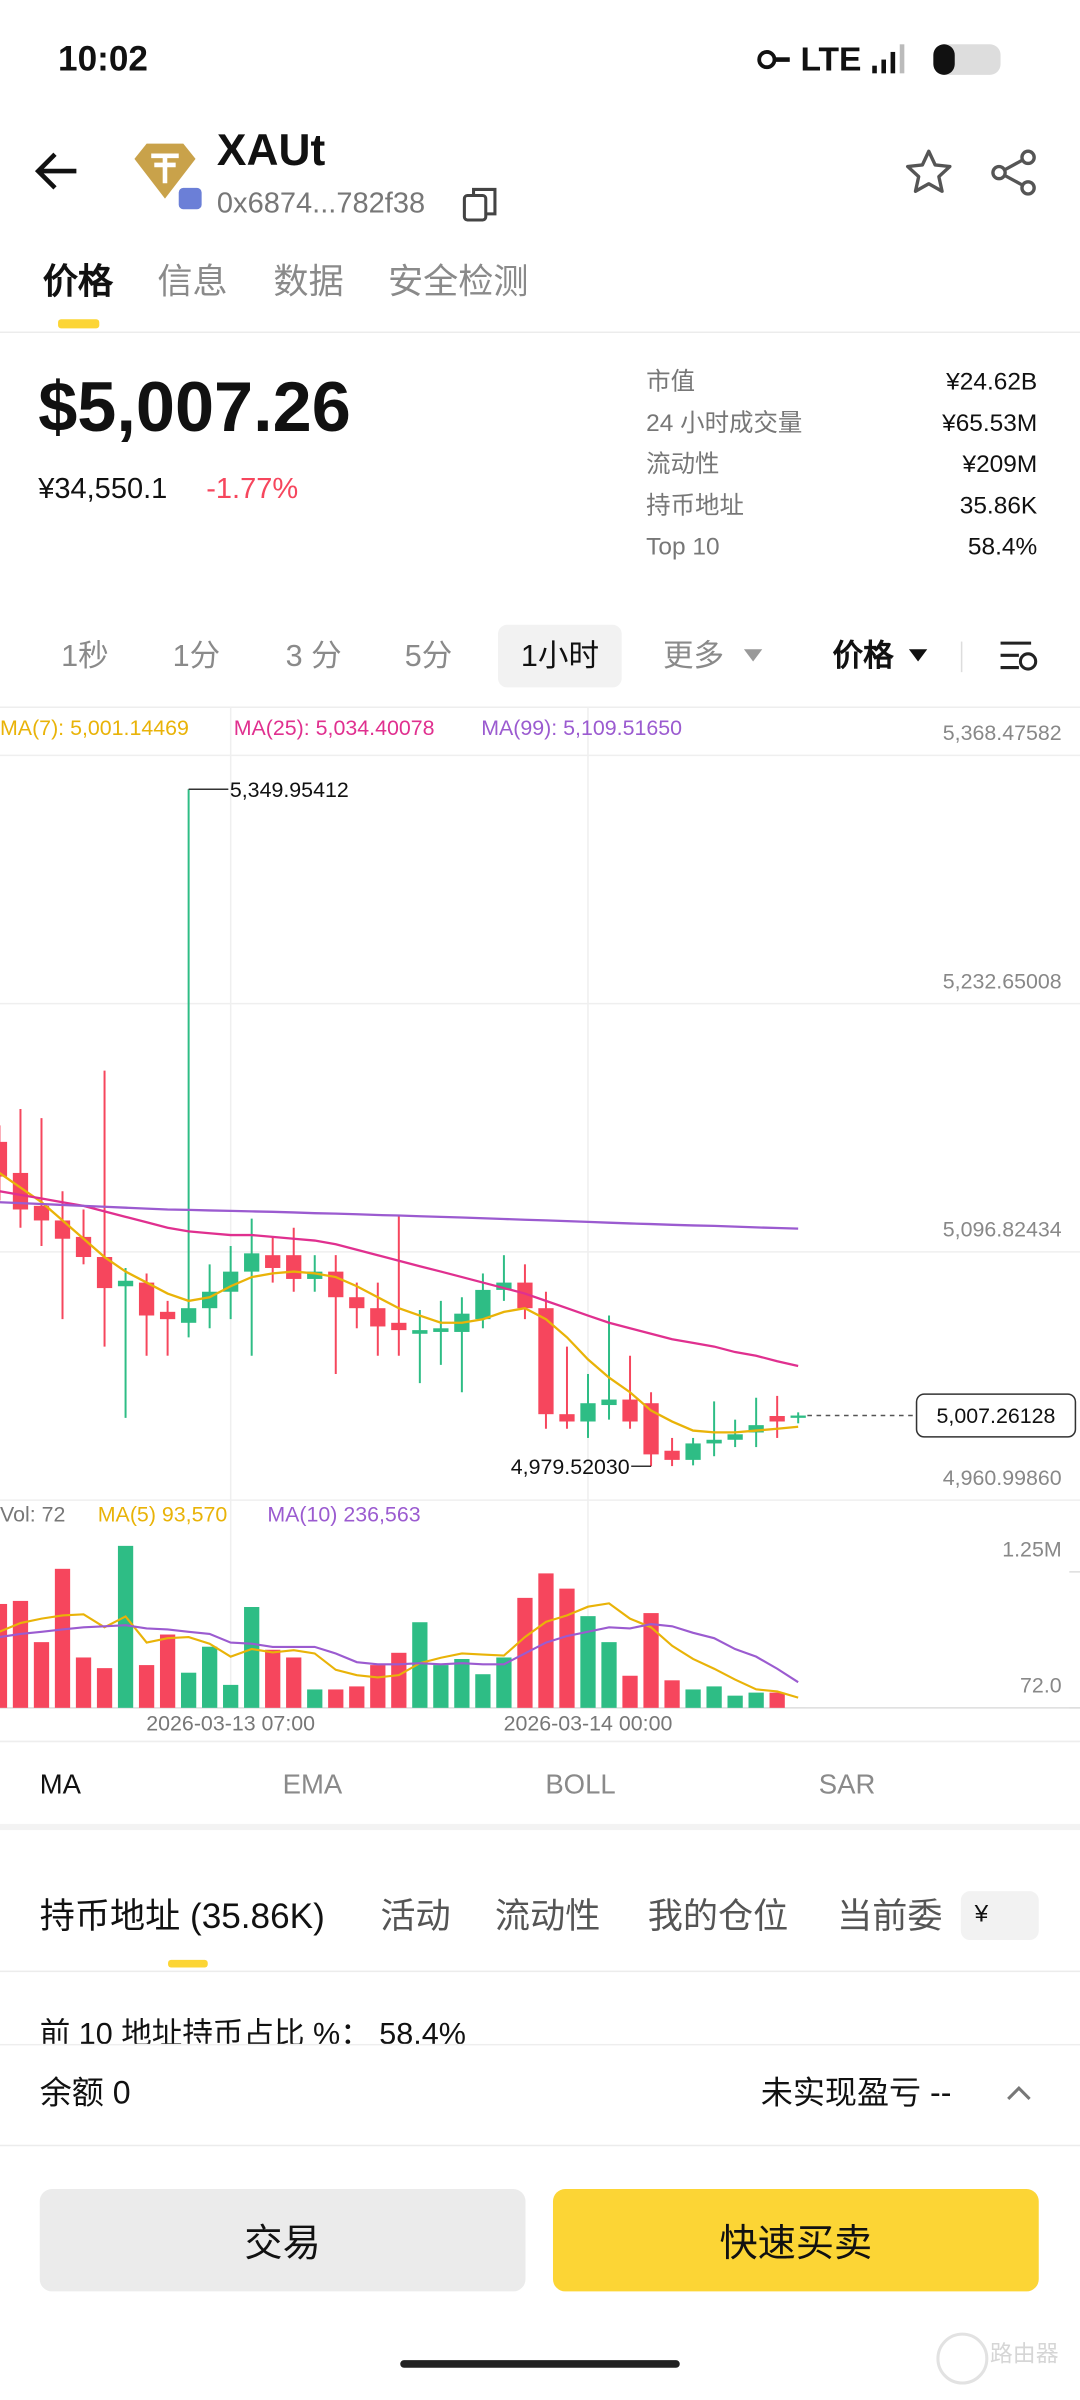 The width and height of the screenshot is (1080, 2400). What do you see at coordinates (981, 1914) in the screenshot?
I see `currency-label: ¥` at bounding box center [981, 1914].